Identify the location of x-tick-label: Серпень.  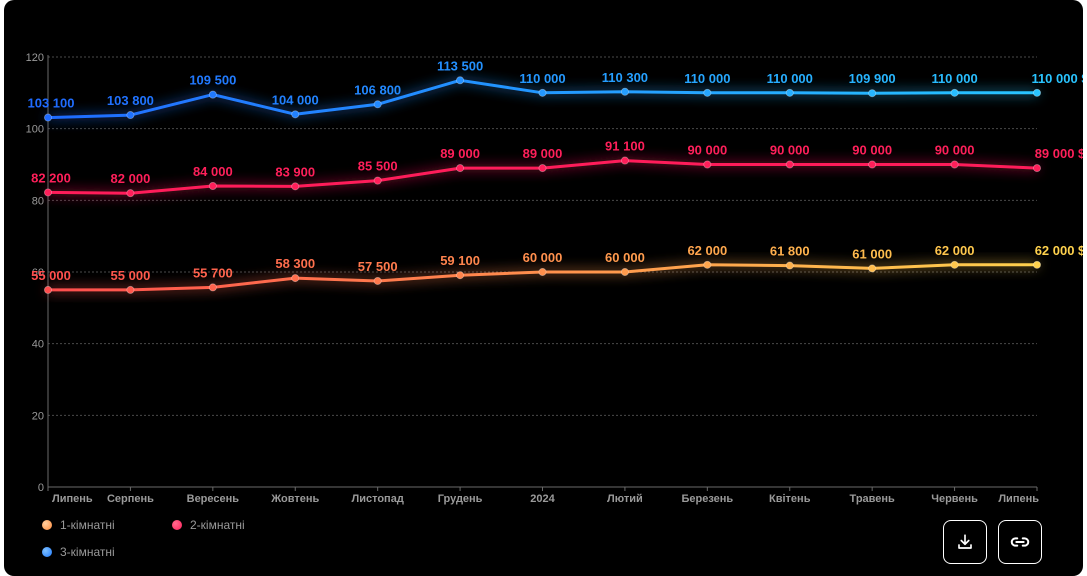
(130, 499).